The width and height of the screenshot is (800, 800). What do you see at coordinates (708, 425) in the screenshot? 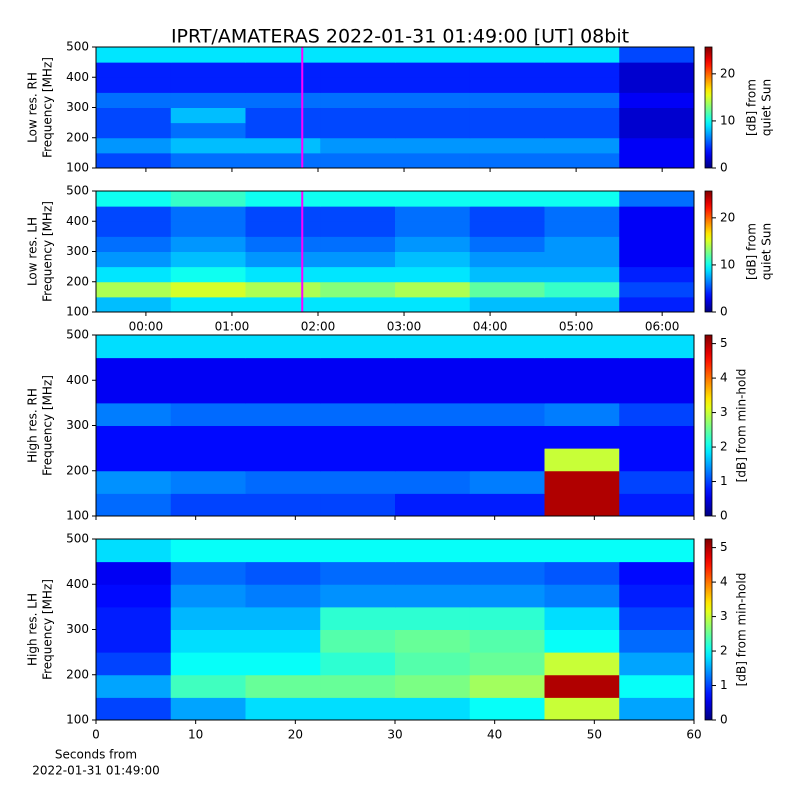
I see `colorbar` at bounding box center [708, 425].